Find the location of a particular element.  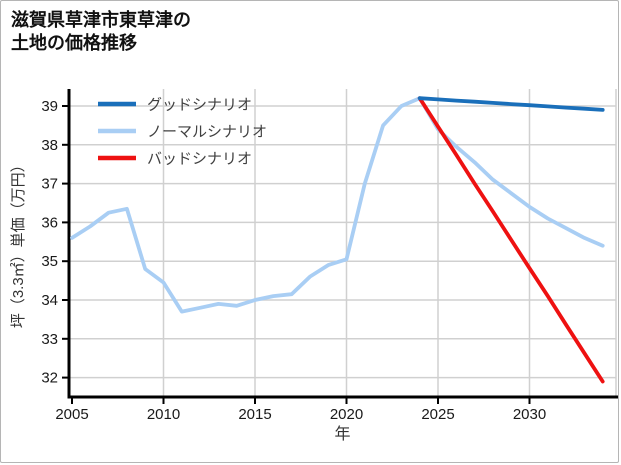

y-axis-label: 坪（3.3㎡）単価（万円） is located at coordinates (18, 242).